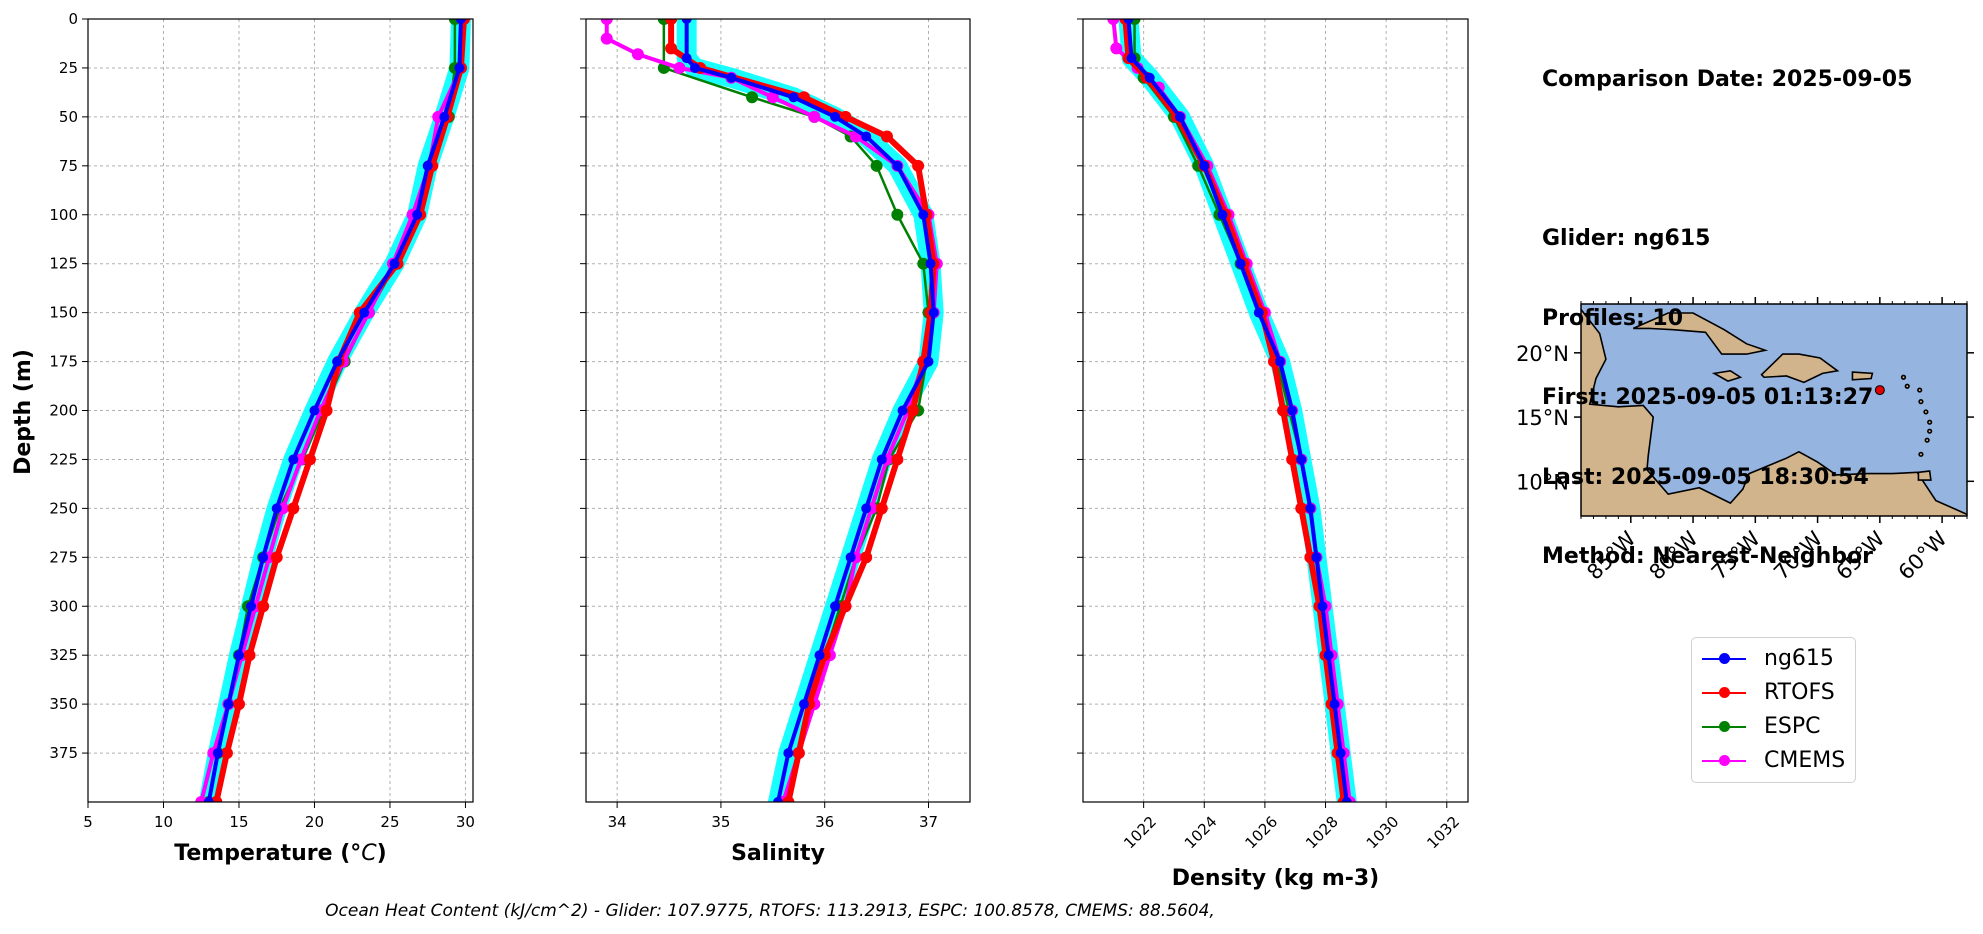  What do you see at coordinates (928, 822) in the screenshot?
I see `x-tick-label: 37` at bounding box center [928, 822].